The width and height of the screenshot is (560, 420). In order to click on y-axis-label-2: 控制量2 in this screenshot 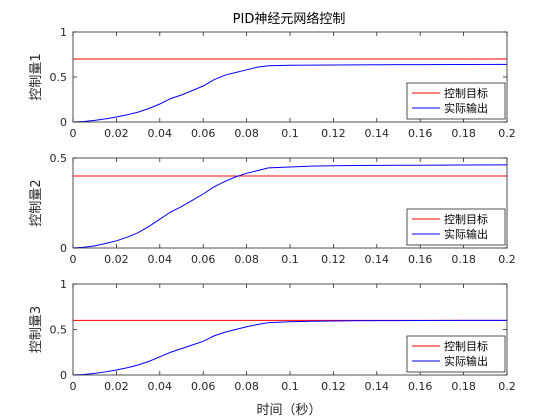, I will do `click(36, 202)`.